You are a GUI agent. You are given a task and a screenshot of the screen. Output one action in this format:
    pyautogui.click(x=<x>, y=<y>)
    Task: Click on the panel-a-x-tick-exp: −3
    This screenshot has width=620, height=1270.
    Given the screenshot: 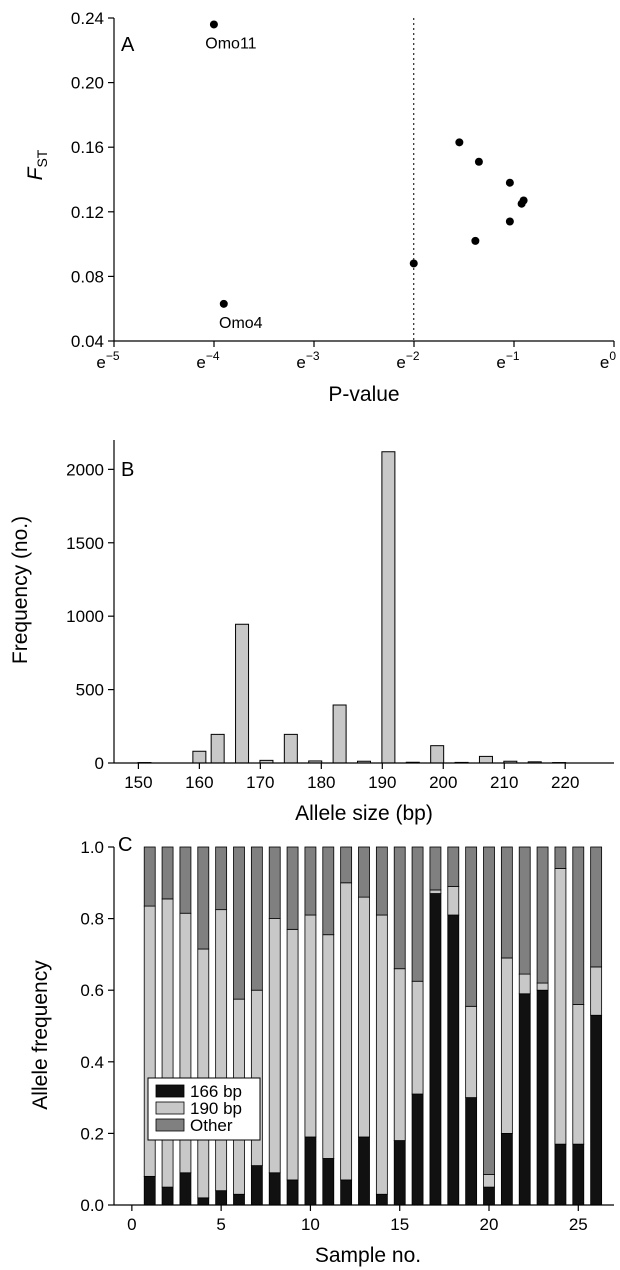 What is the action you would take?
    pyautogui.click(x=313, y=356)
    